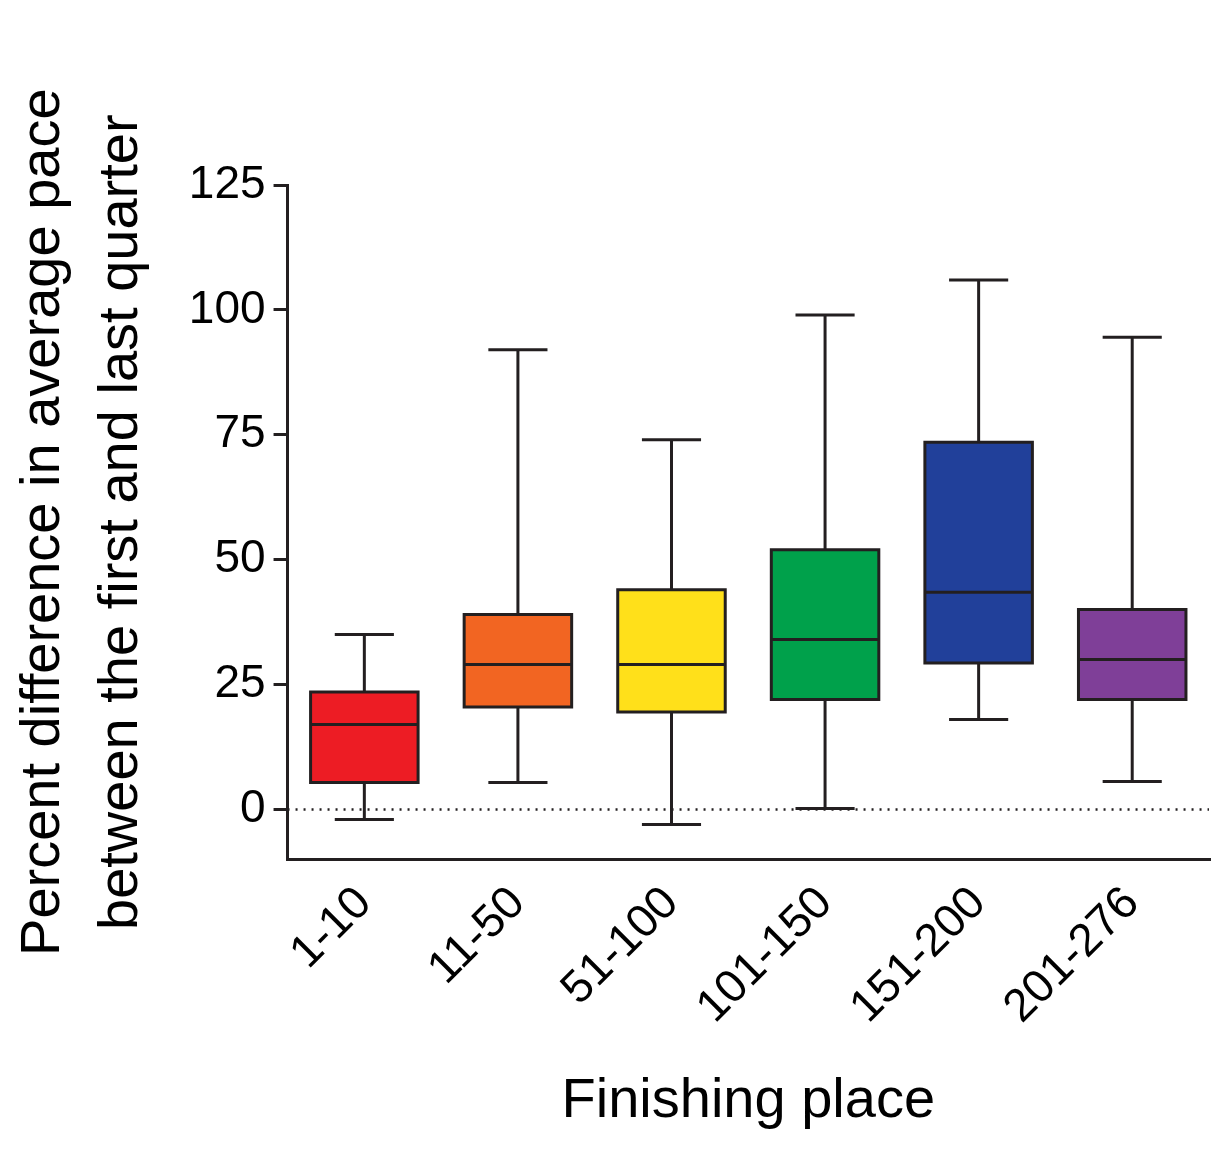 Image resolution: width=1213 pixels, height=1159 pixels. I want to click on y-tick-label: 100, so click(227, 306).